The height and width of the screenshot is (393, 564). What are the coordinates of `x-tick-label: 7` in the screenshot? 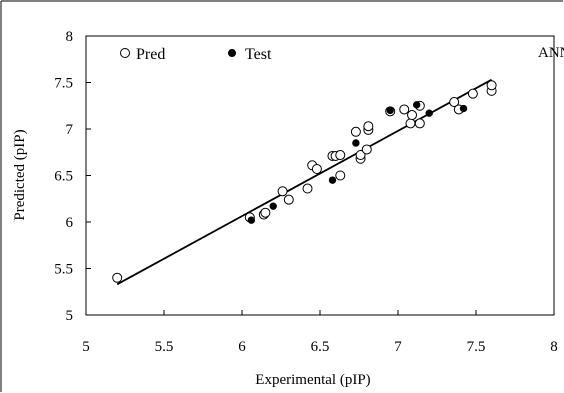 It's located at (398, 347).